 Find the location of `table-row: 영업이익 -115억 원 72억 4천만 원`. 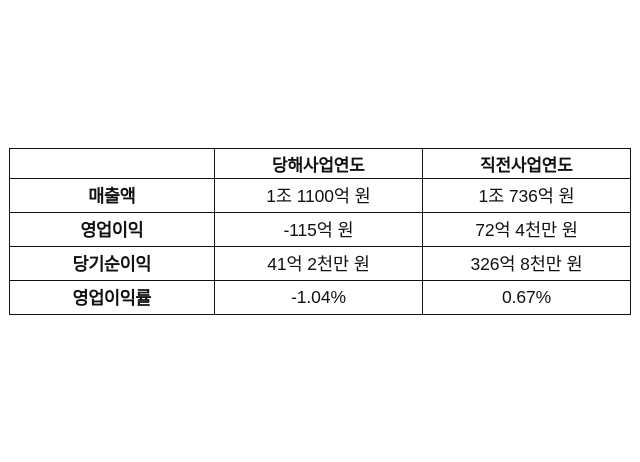

table-row: 영업이익 -115억 원 72억 4천만 원 is located at coordinates (320, 229).